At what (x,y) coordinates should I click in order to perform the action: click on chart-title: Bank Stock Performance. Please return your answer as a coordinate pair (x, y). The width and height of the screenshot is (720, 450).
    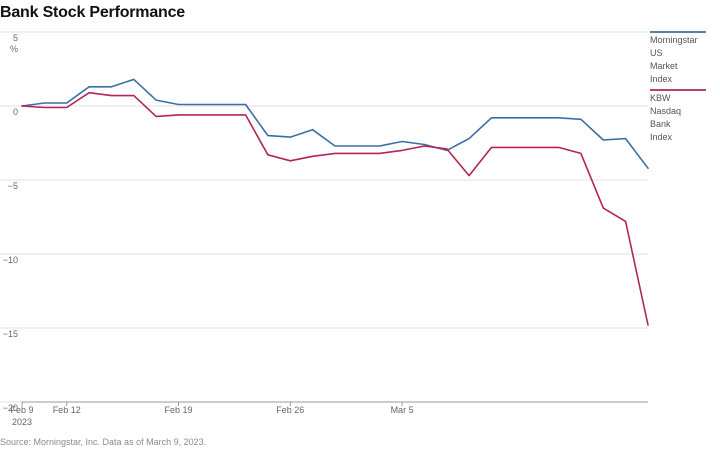
    Looking at the image, I should click on (93, 12).